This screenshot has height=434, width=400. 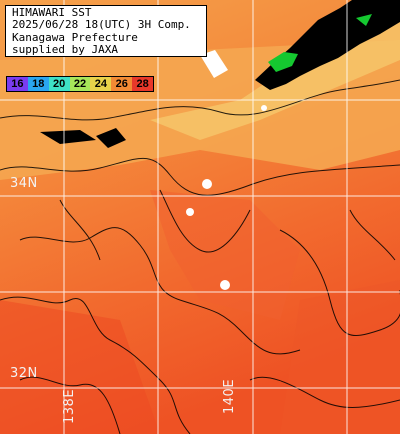 I want to click on colorbar-segment-26: 26, so click(x=122, y=84).